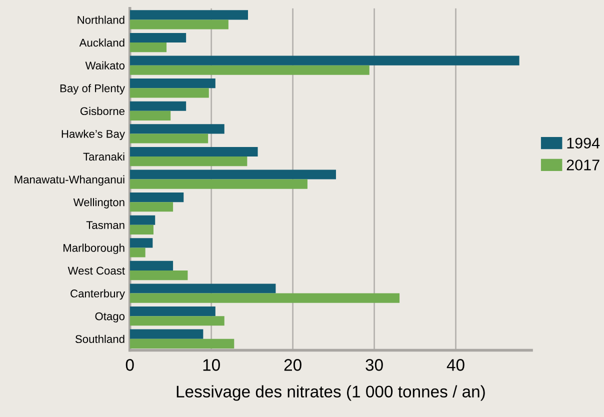 This screenshot has width=604, height=417. What do you see at coordinates (94, 249) in the screenshot?
I see `y-tick-label: Marlborough` at bounding box center [94, 249].